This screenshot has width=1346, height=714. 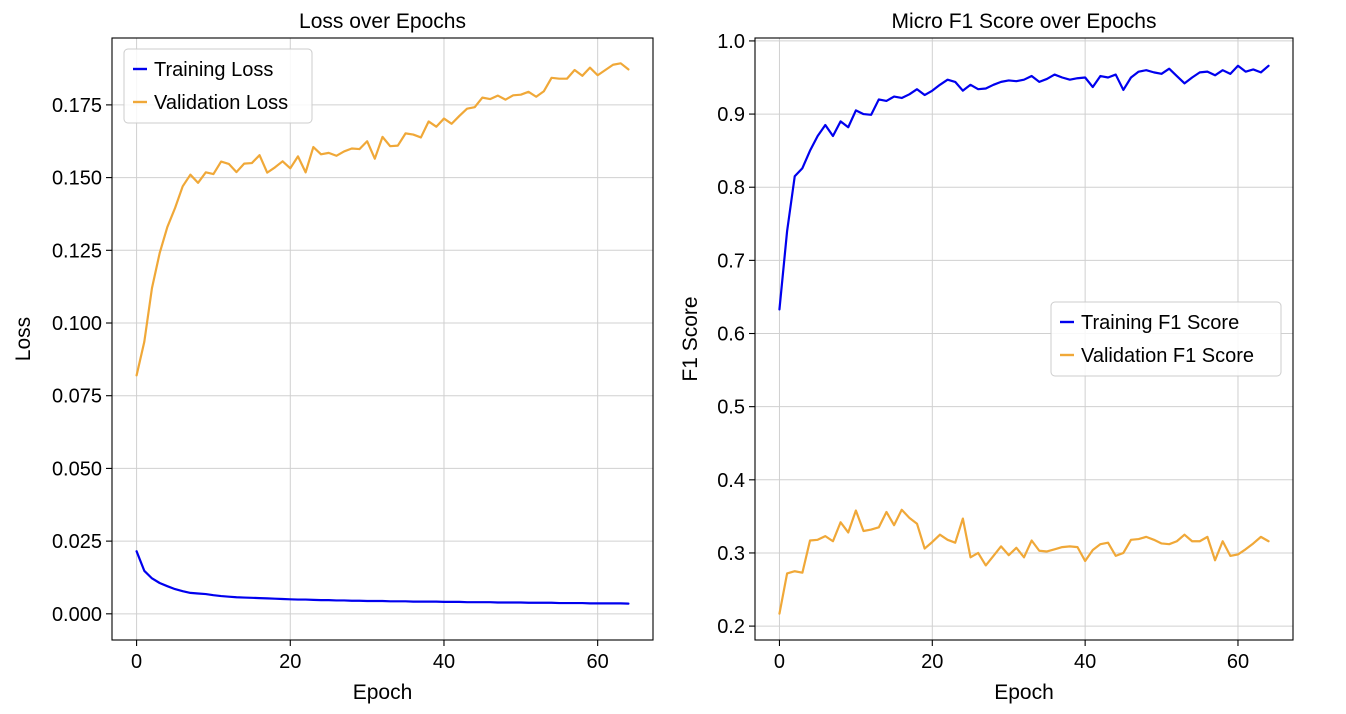 What do you see at coordinates (221, 103) in the screenshot?
I see `legend-label: Validation Loss` at bounding box center [221, 103].